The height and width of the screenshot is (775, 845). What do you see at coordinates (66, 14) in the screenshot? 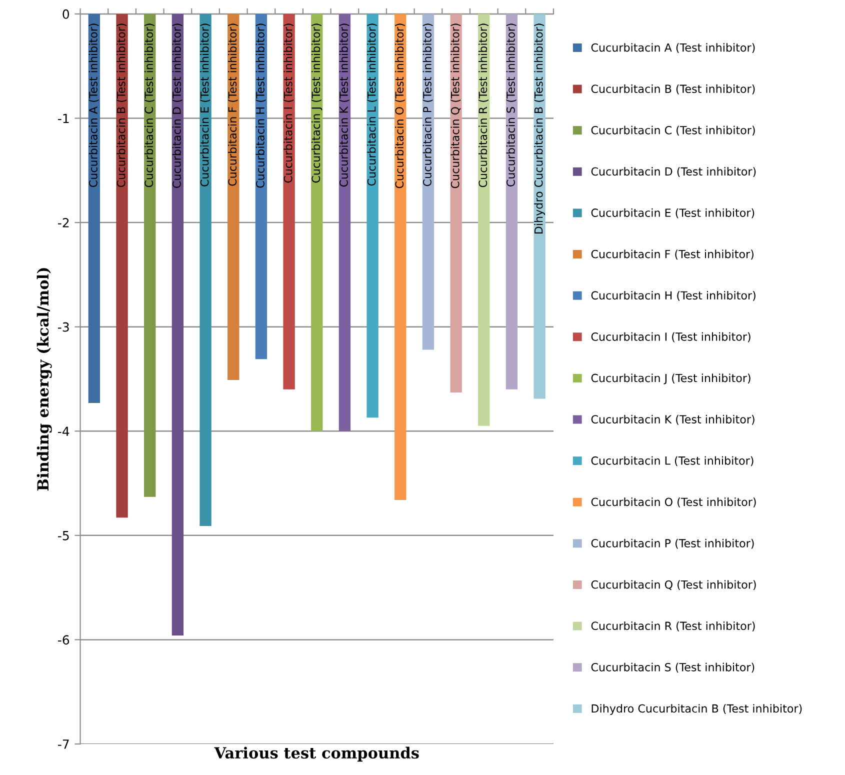
I see `y-tick-label: 0` at bounding box center [66, 14].